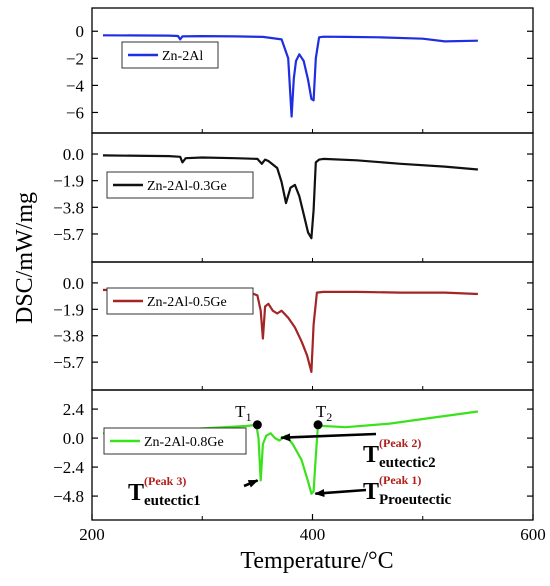 The image size is (550, 586). I want to click on y-axis-title: DSC/mW/mg, so click(25, 258).